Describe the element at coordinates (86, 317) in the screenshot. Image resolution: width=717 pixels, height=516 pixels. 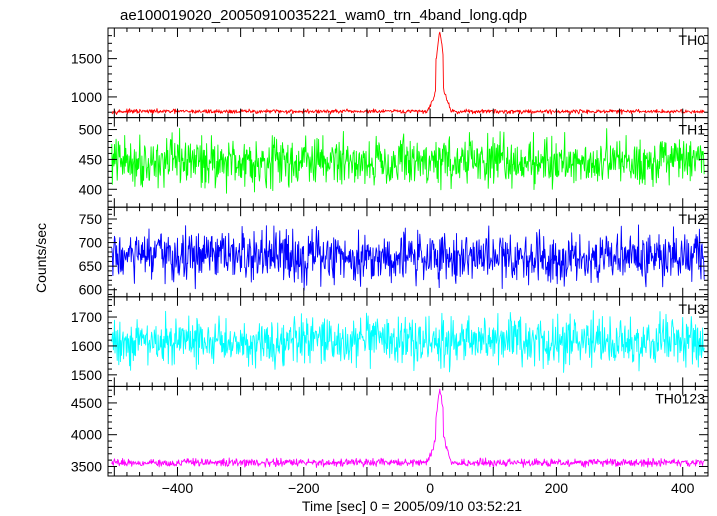
I see `y-tick-label: 1700` at that location.